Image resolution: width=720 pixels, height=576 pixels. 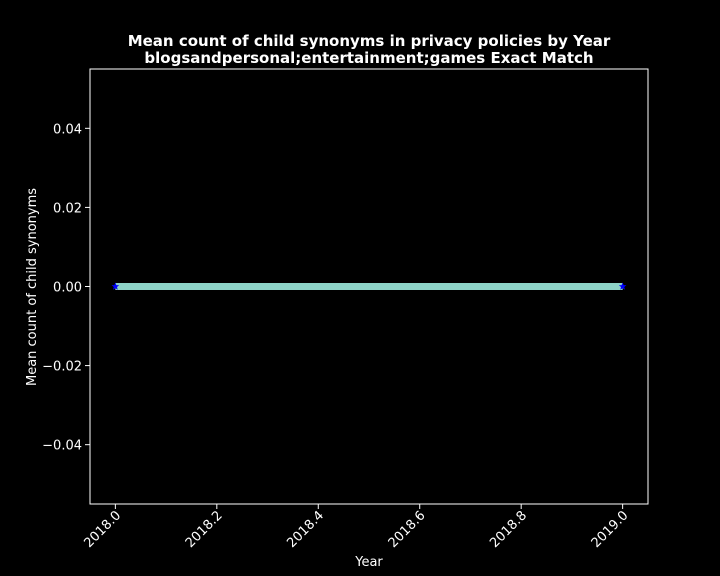 I want to click on x-axis-label: Year, so click(x=368, y=562).